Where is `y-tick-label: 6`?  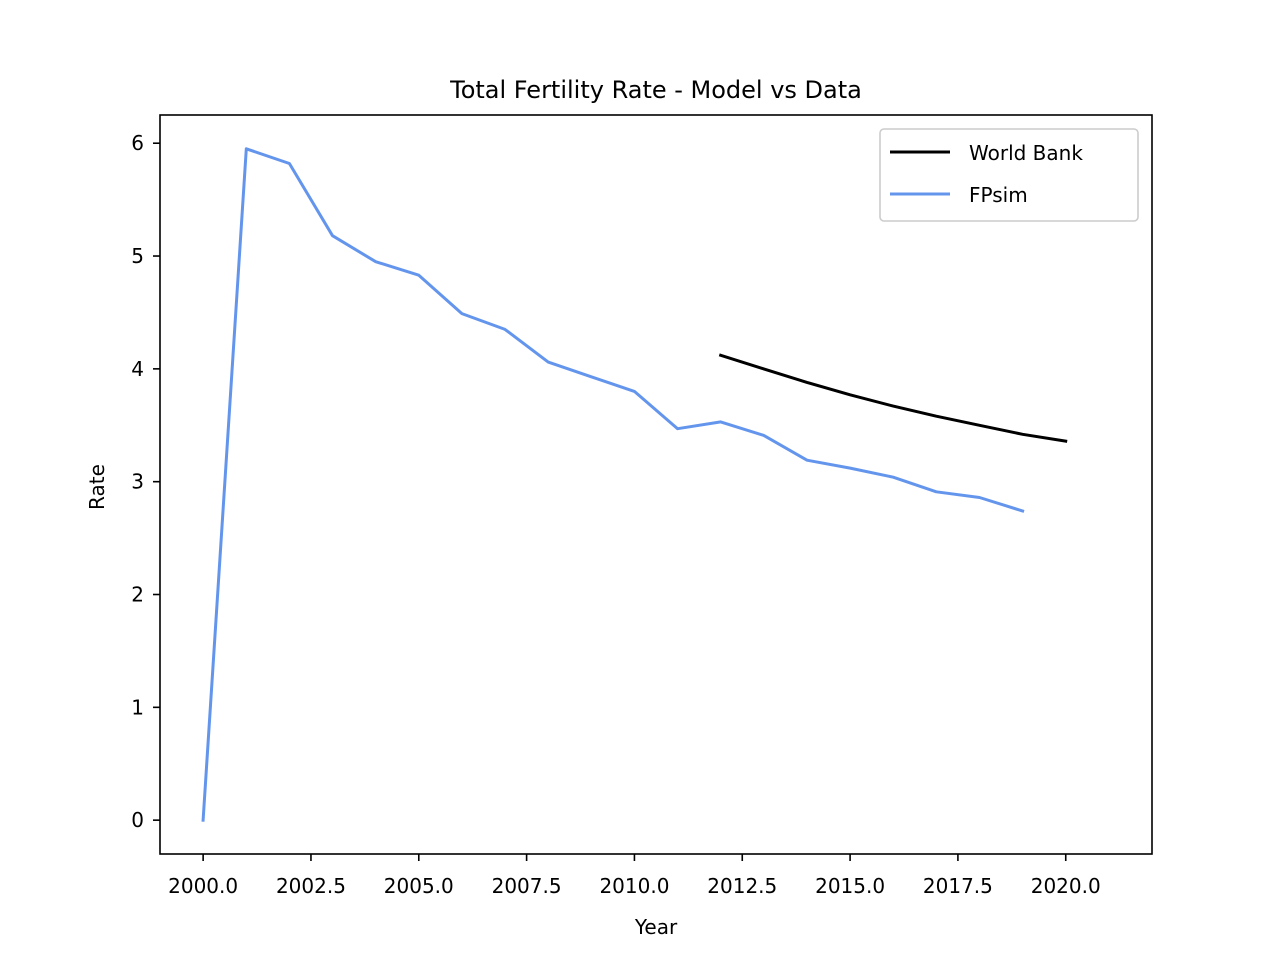 y-tick-label: 6 is located at coordinates (137, 143).